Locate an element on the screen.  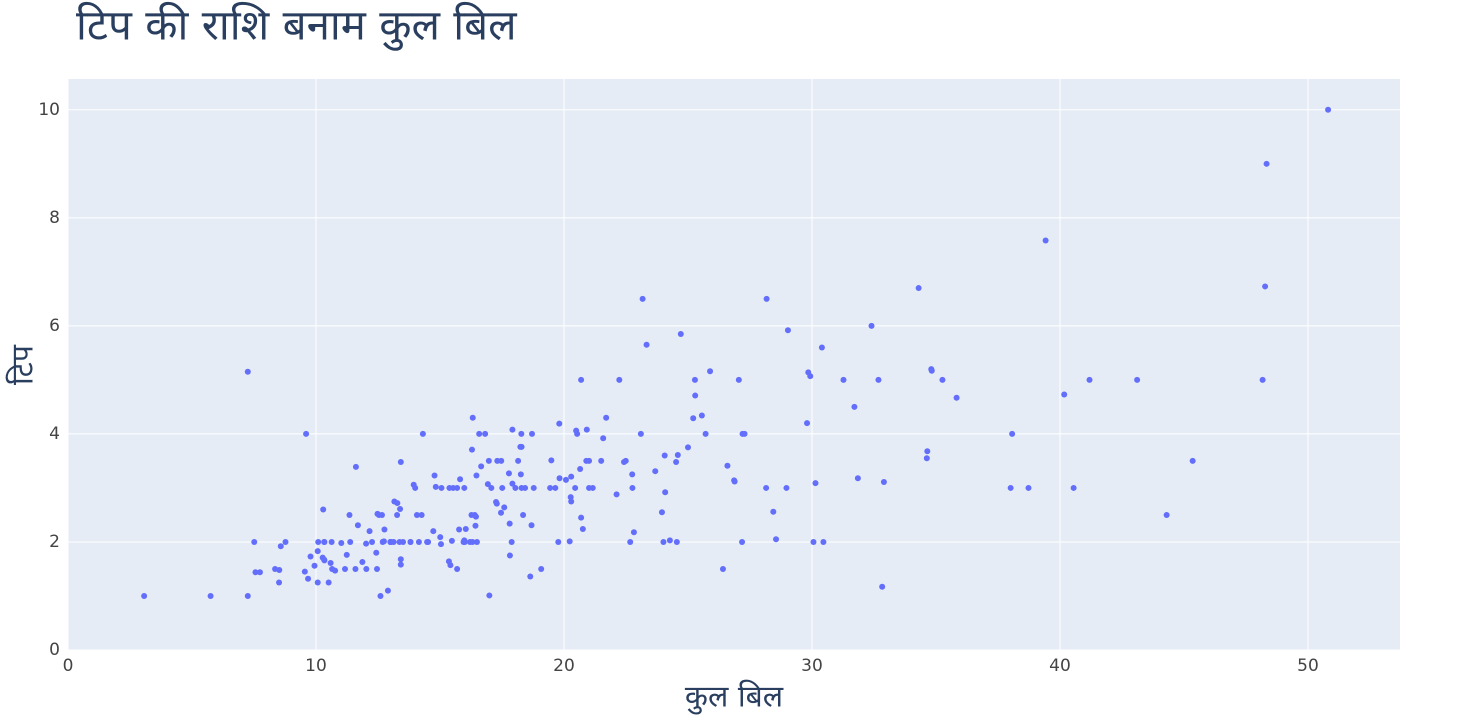
x-tick-label: 30 is located at coordinates (812, 666).